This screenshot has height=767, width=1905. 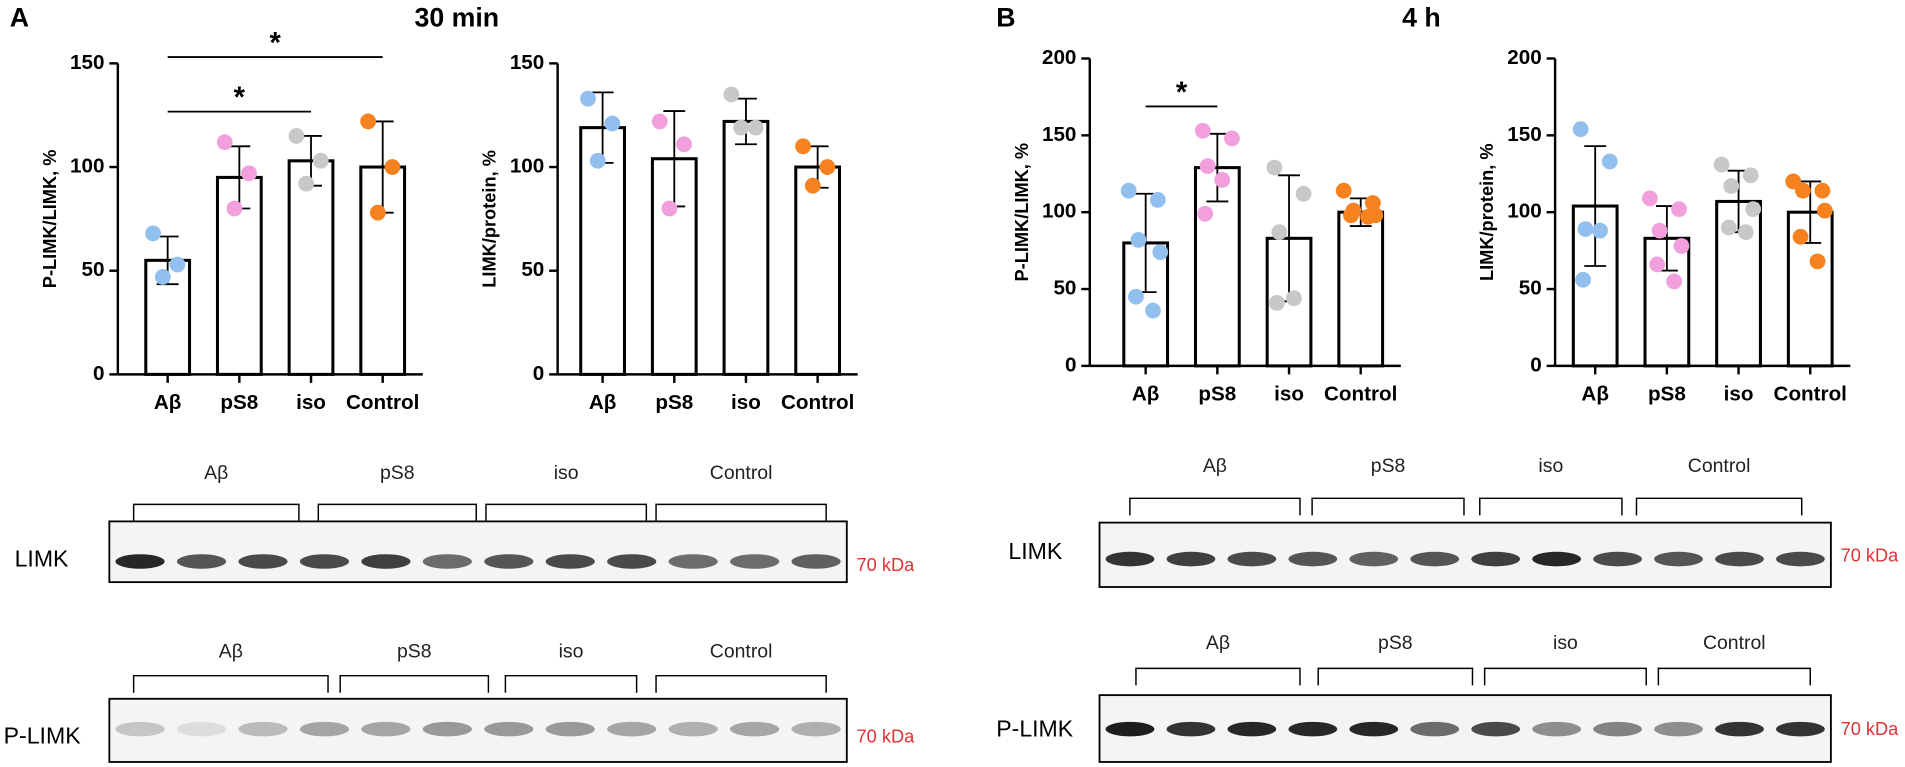 What do you see at coordinates (1870, 555) in the screenshot?
I see `marker-label: 70 kDa` at bounding box center [1870, 555].